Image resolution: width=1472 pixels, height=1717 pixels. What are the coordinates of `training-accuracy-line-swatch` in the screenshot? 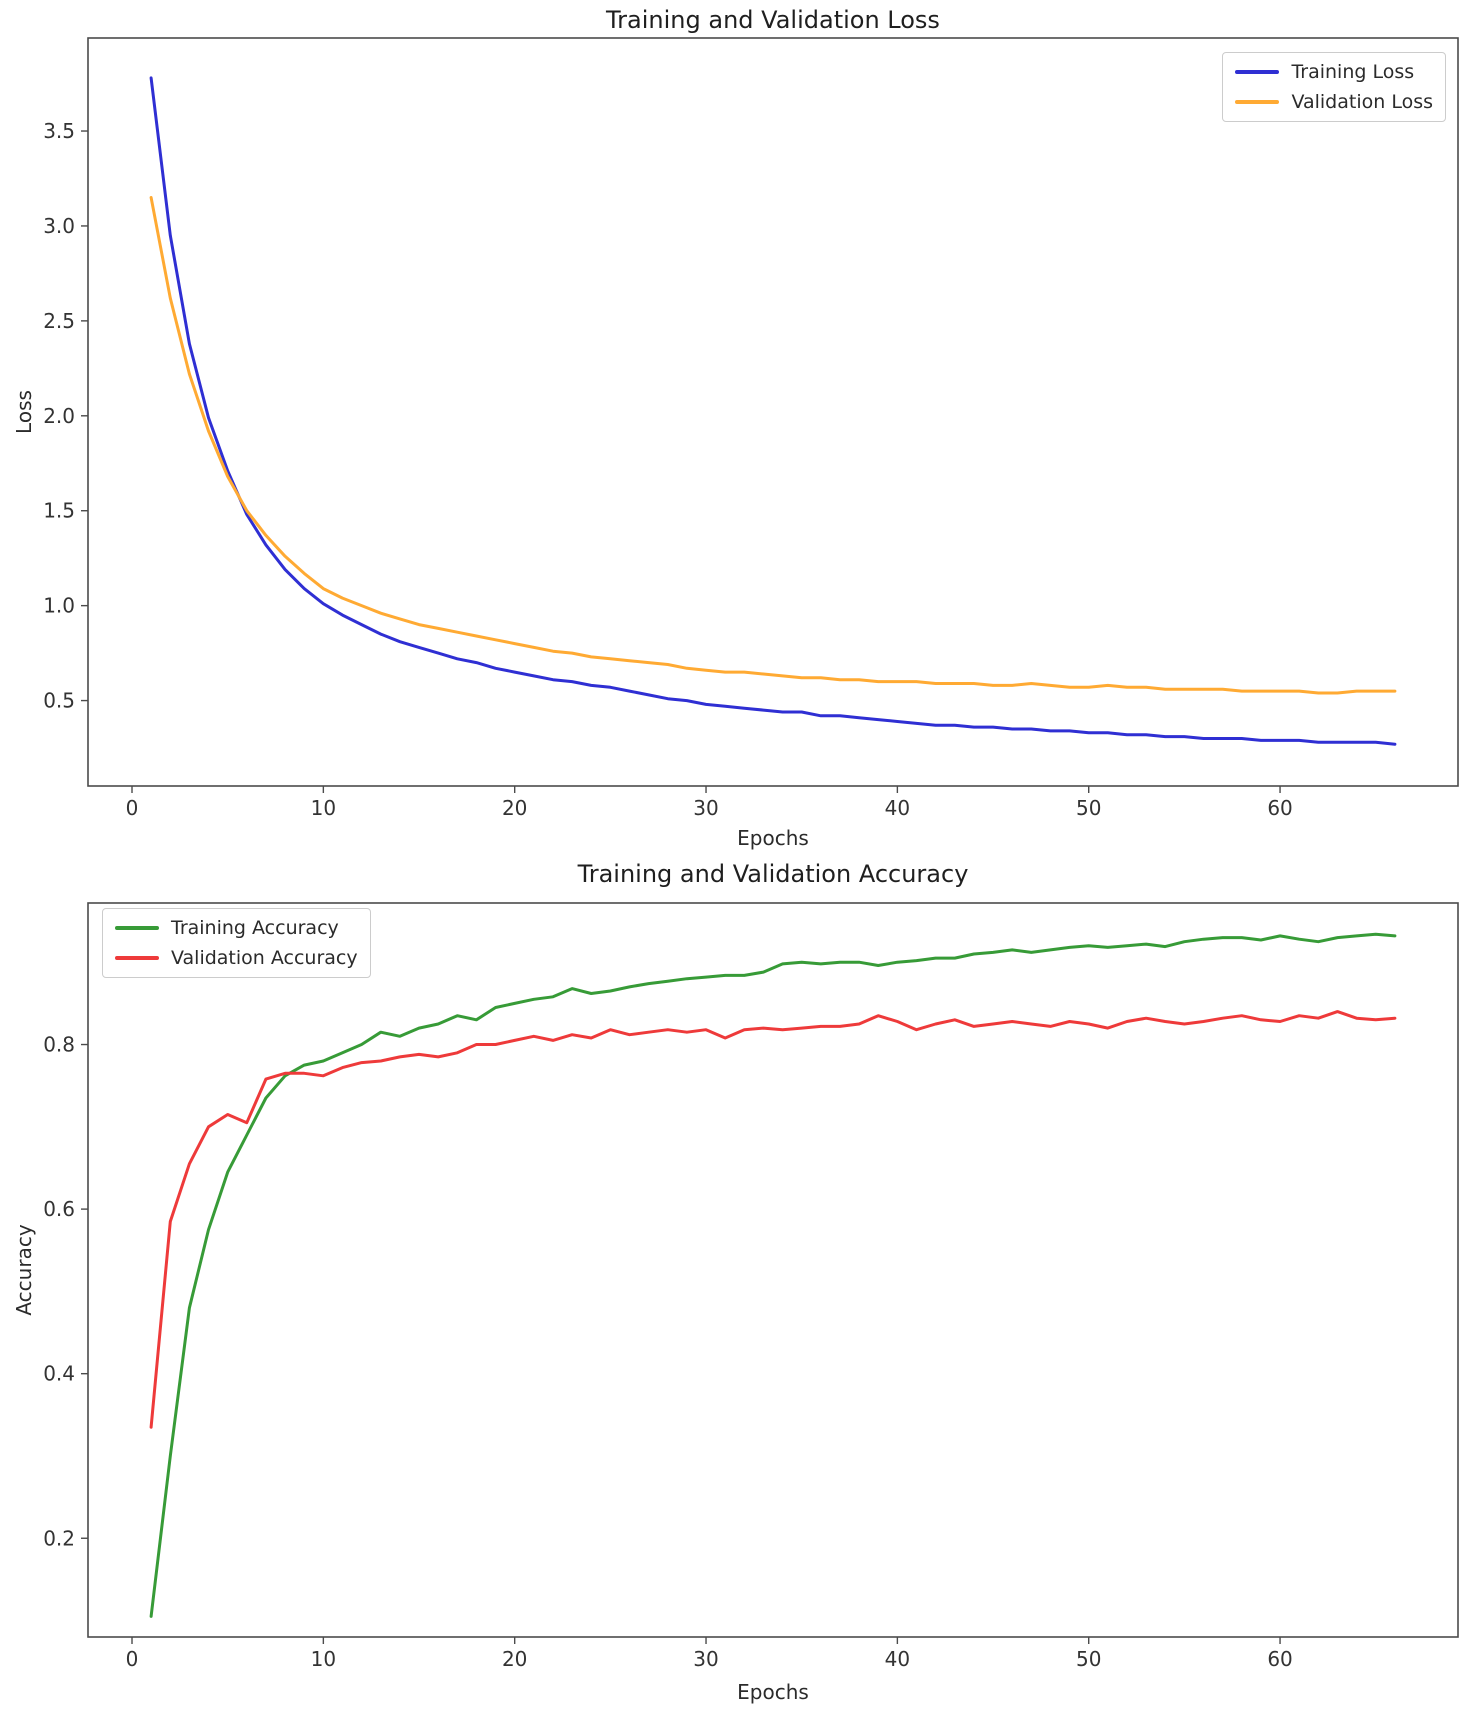 It's located at (137, 928).